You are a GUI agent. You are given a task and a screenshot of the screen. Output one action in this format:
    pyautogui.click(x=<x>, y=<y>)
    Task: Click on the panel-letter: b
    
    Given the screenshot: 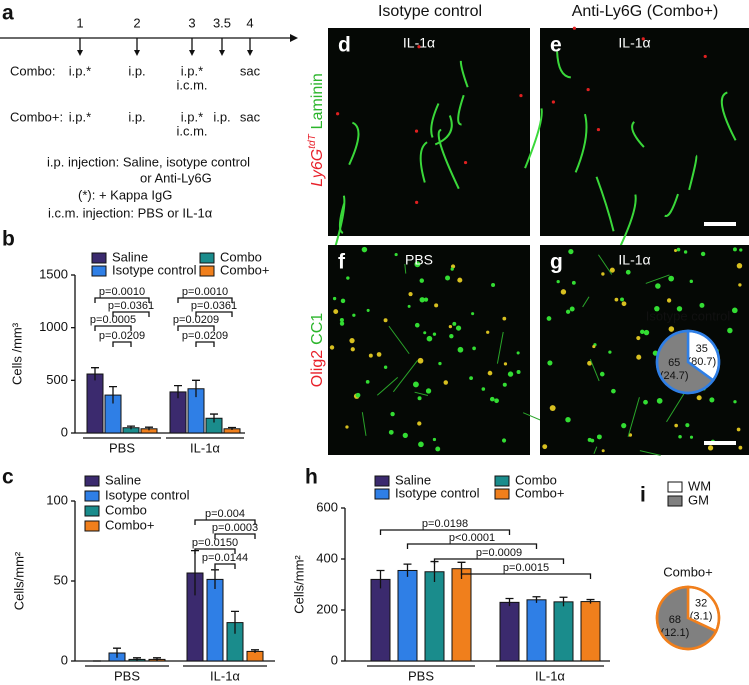 What is the action you would take?
    pyautogui.click(x=8, y=239)
    